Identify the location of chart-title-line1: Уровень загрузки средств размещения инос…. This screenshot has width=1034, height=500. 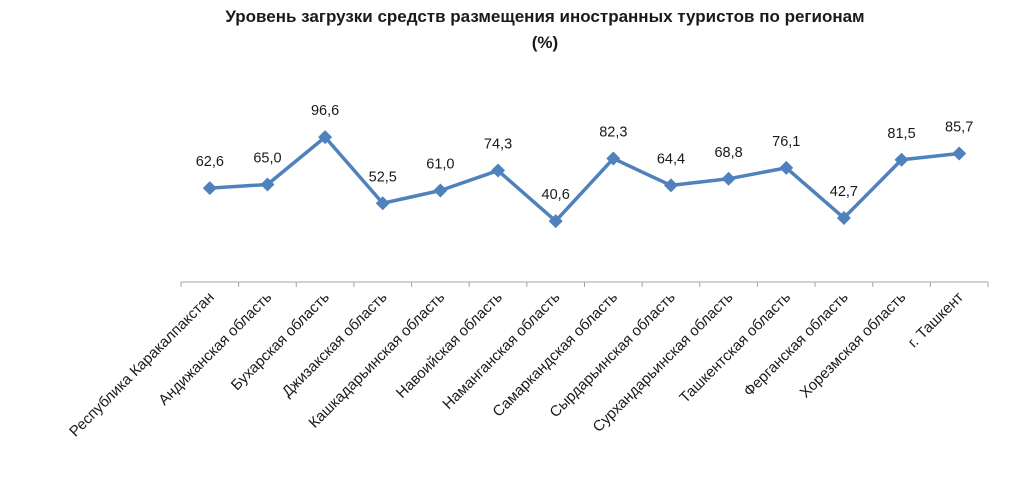
(545, 16).